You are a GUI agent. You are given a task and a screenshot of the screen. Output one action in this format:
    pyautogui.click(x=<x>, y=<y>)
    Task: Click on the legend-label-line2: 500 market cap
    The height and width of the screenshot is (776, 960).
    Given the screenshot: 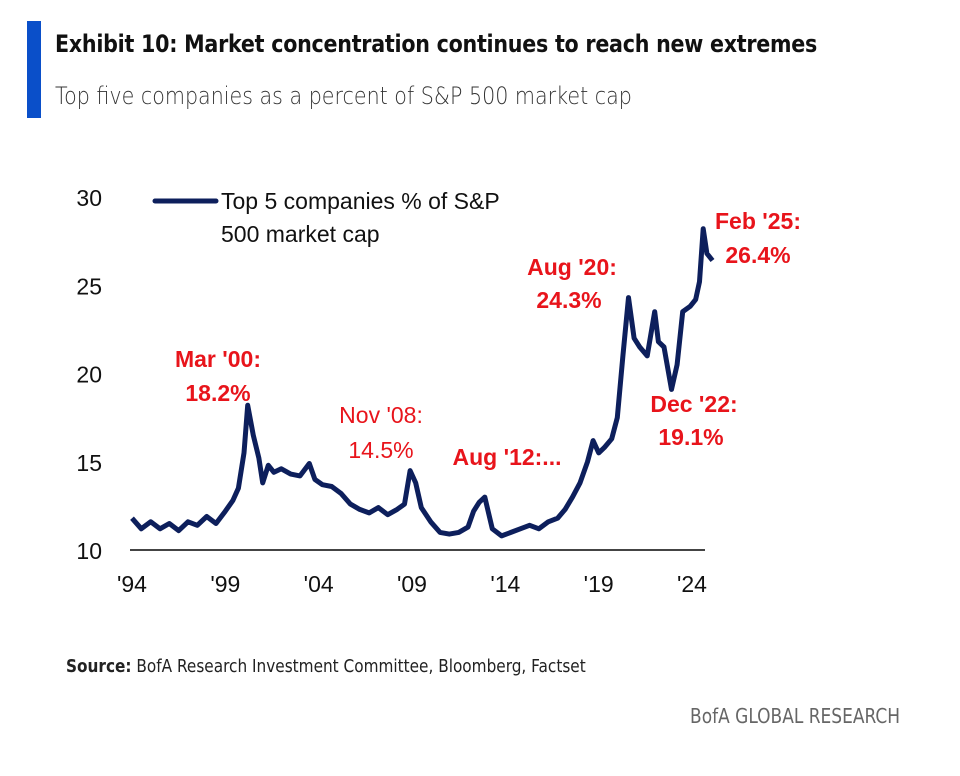 What is the action you would take?
    pyautogui.click(x=300, y=234)
    